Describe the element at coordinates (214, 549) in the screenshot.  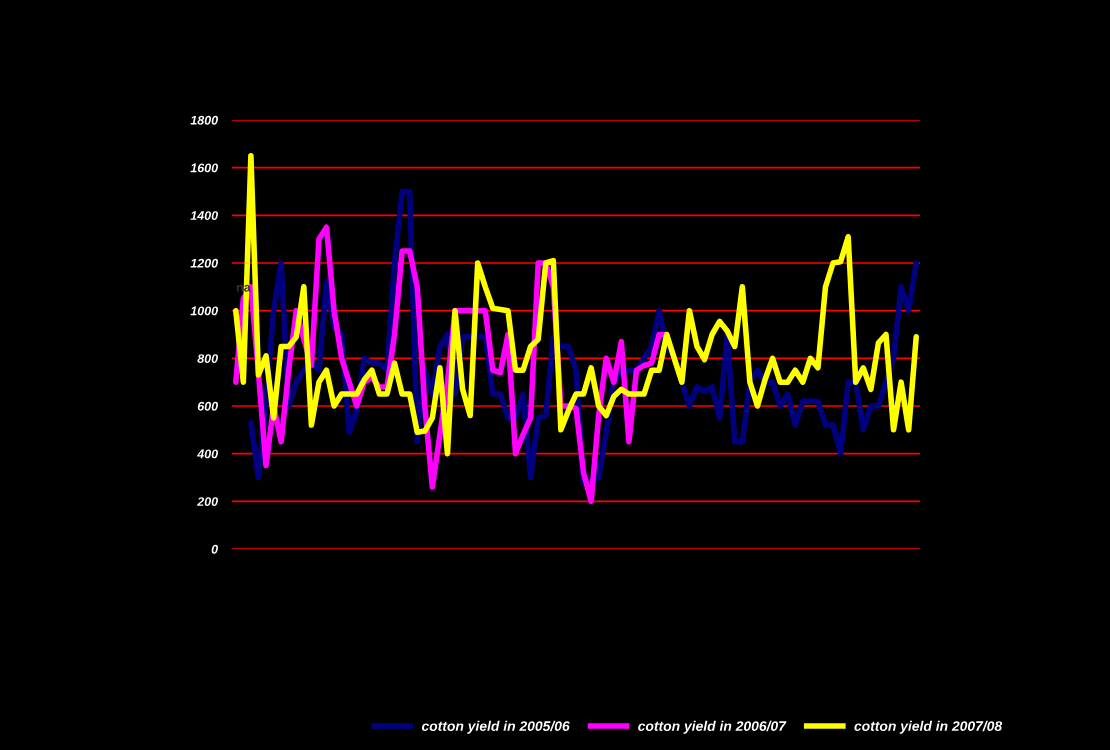
I see `y-tick-label: 0` at that location.